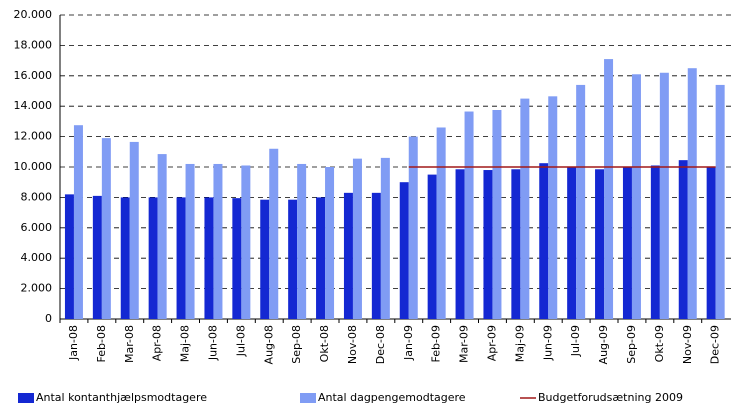 This screenshot has height=416, width=731. Describe the element at coordinates (268, 344) in the screenshot. I see `x-tick-label: Aug-08` at that location.